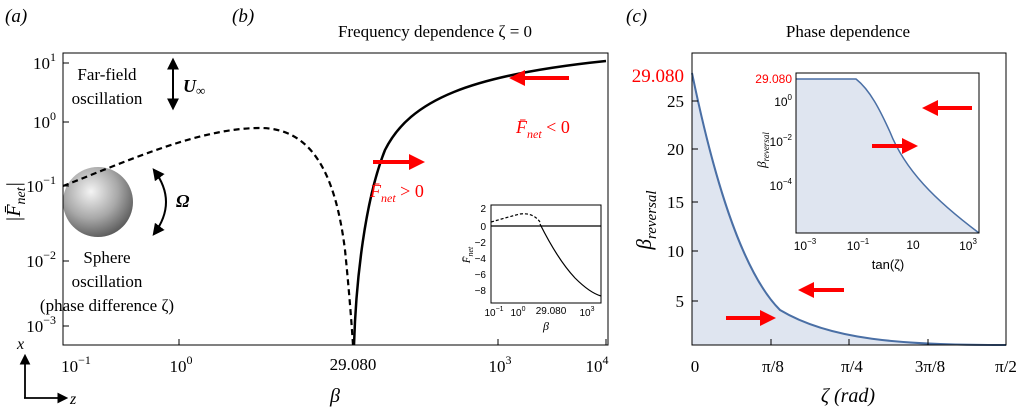 This screenshot has height=411, width=1029. Describe the element at coordinates (481, 275) in the screenshot. I see `b-inset-ytick-4: −6` at that location.